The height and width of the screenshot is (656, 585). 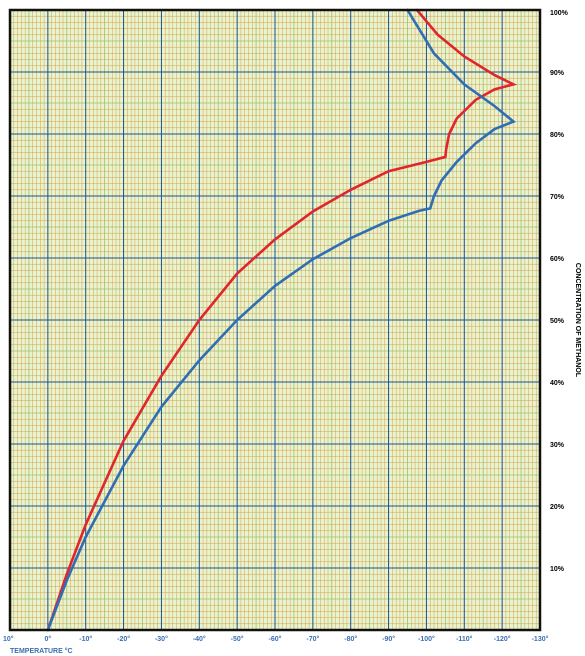 I want to click on y-axis-label: CONCENTRATION OF METHANOL, so click(x=577, y=320).